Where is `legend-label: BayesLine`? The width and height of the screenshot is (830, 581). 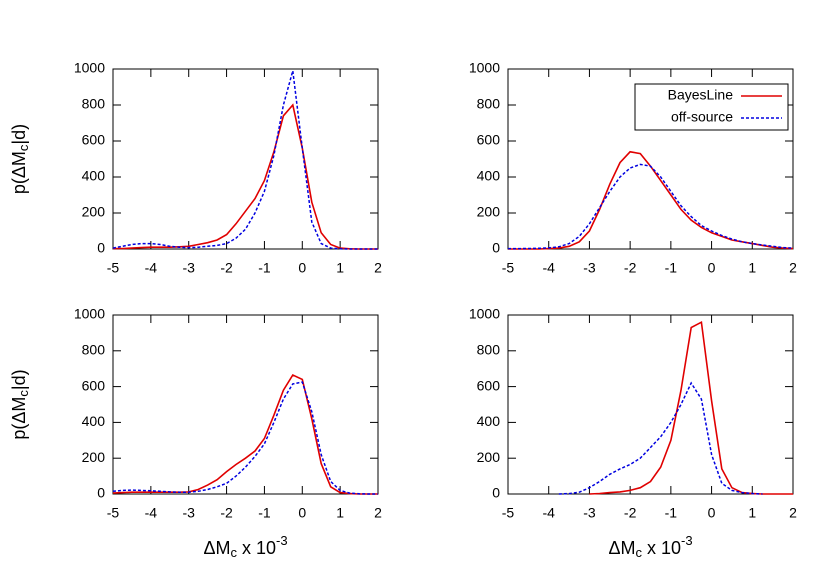 legend-label: BayesLine is located at coordinates (701, 95).